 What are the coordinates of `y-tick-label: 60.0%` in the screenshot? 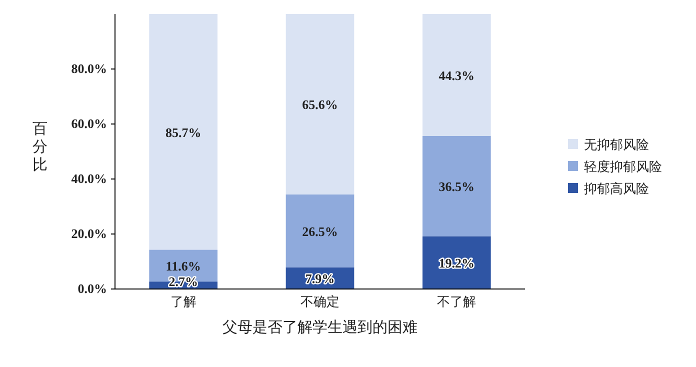 It's located at (89, 123).